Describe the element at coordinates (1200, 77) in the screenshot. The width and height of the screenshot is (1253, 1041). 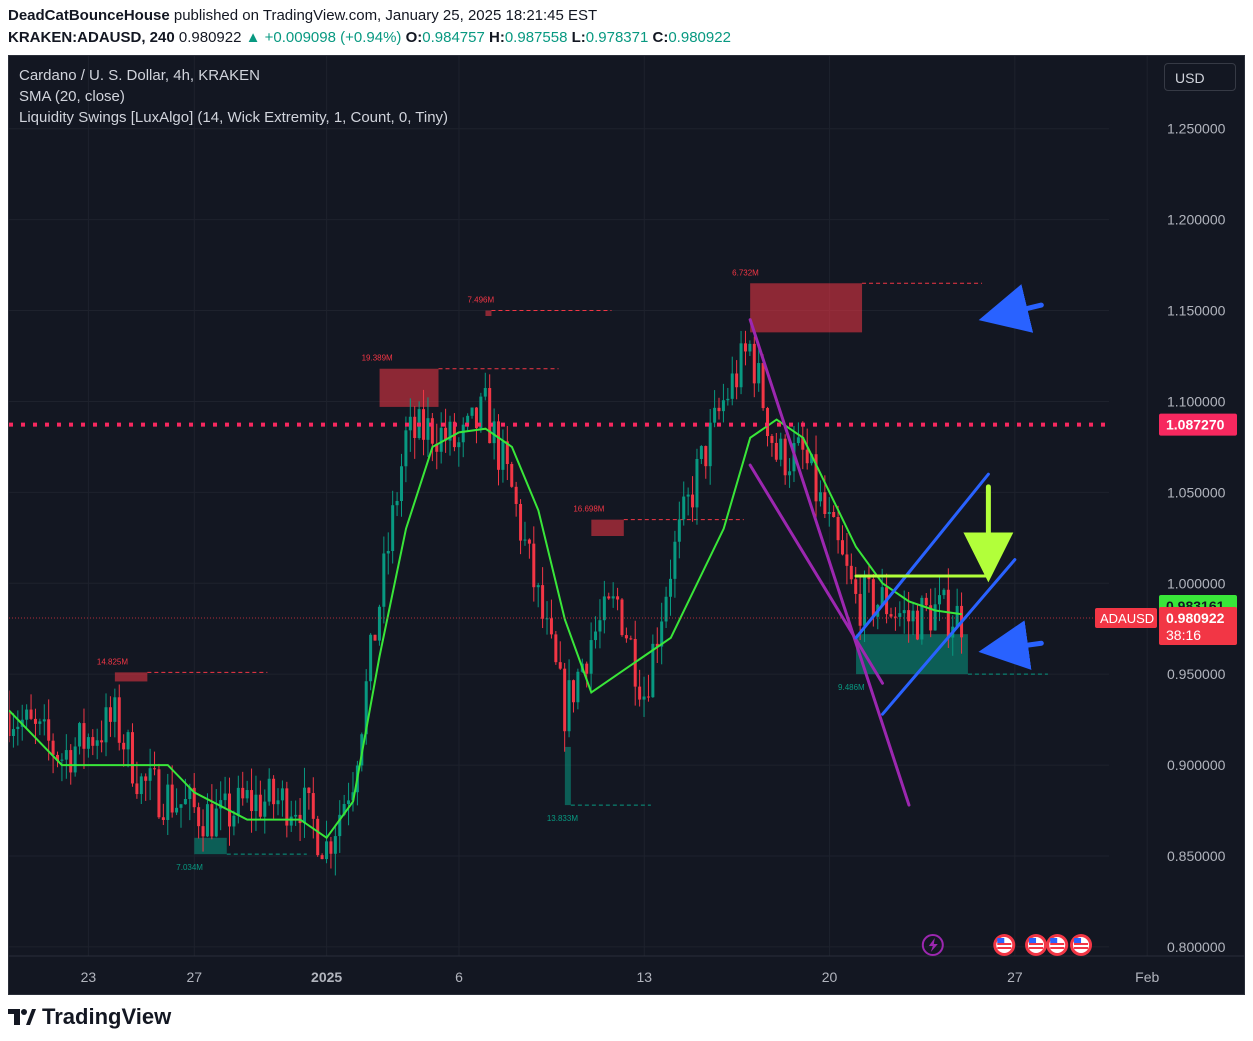
I see `currency-button: USD` at that location.